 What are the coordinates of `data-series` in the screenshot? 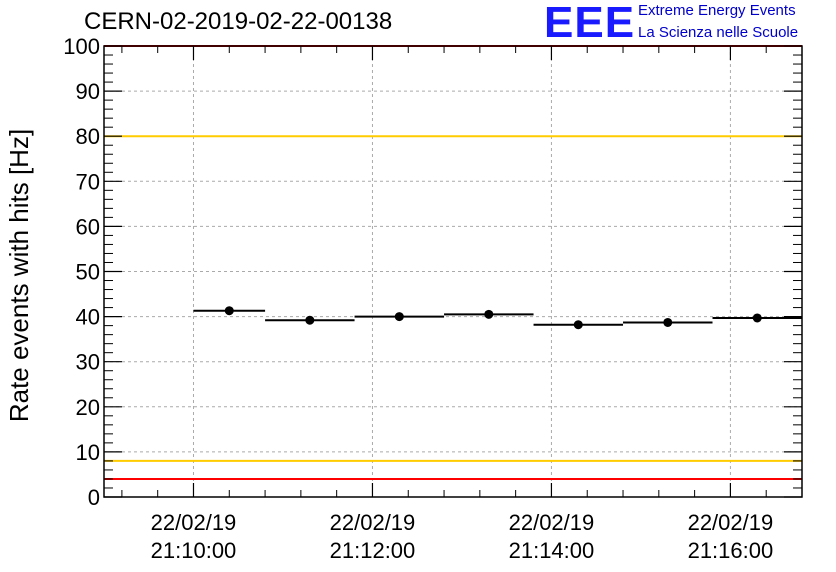 It's located at (497, 318).